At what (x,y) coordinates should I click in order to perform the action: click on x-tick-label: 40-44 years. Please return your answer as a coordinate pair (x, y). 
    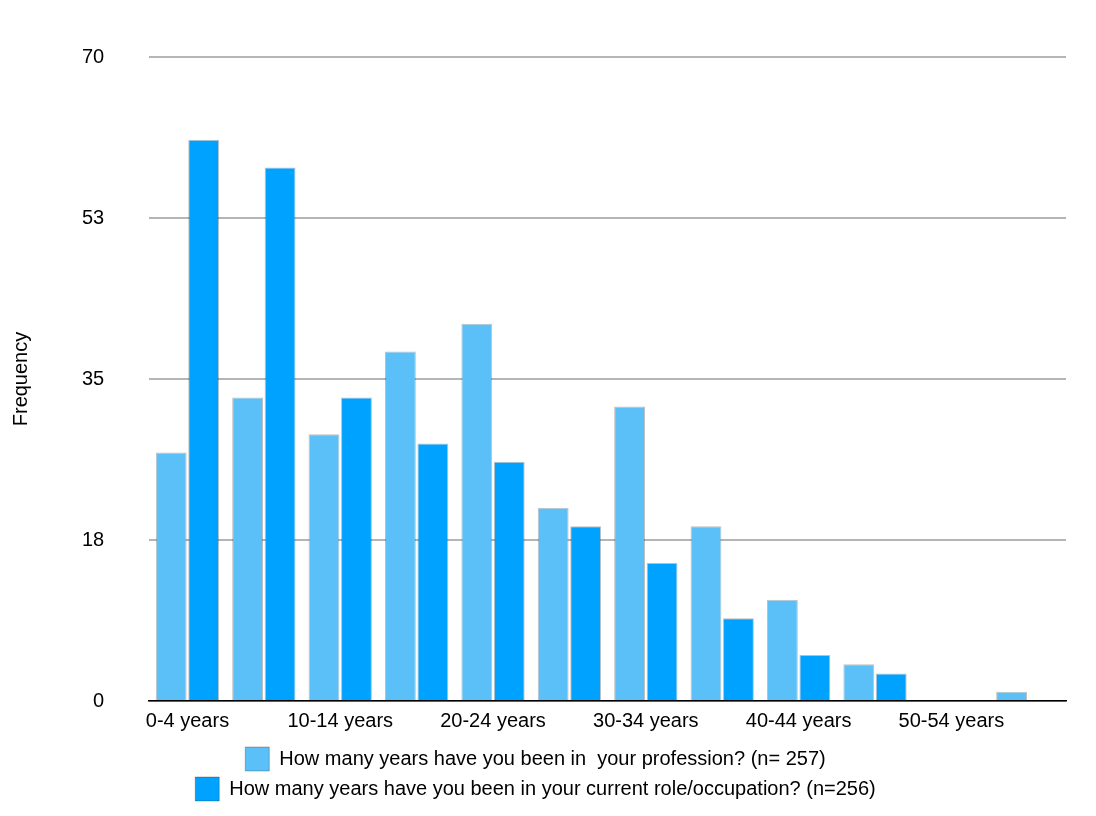
    Looking at the image, I should click on (798, 719).